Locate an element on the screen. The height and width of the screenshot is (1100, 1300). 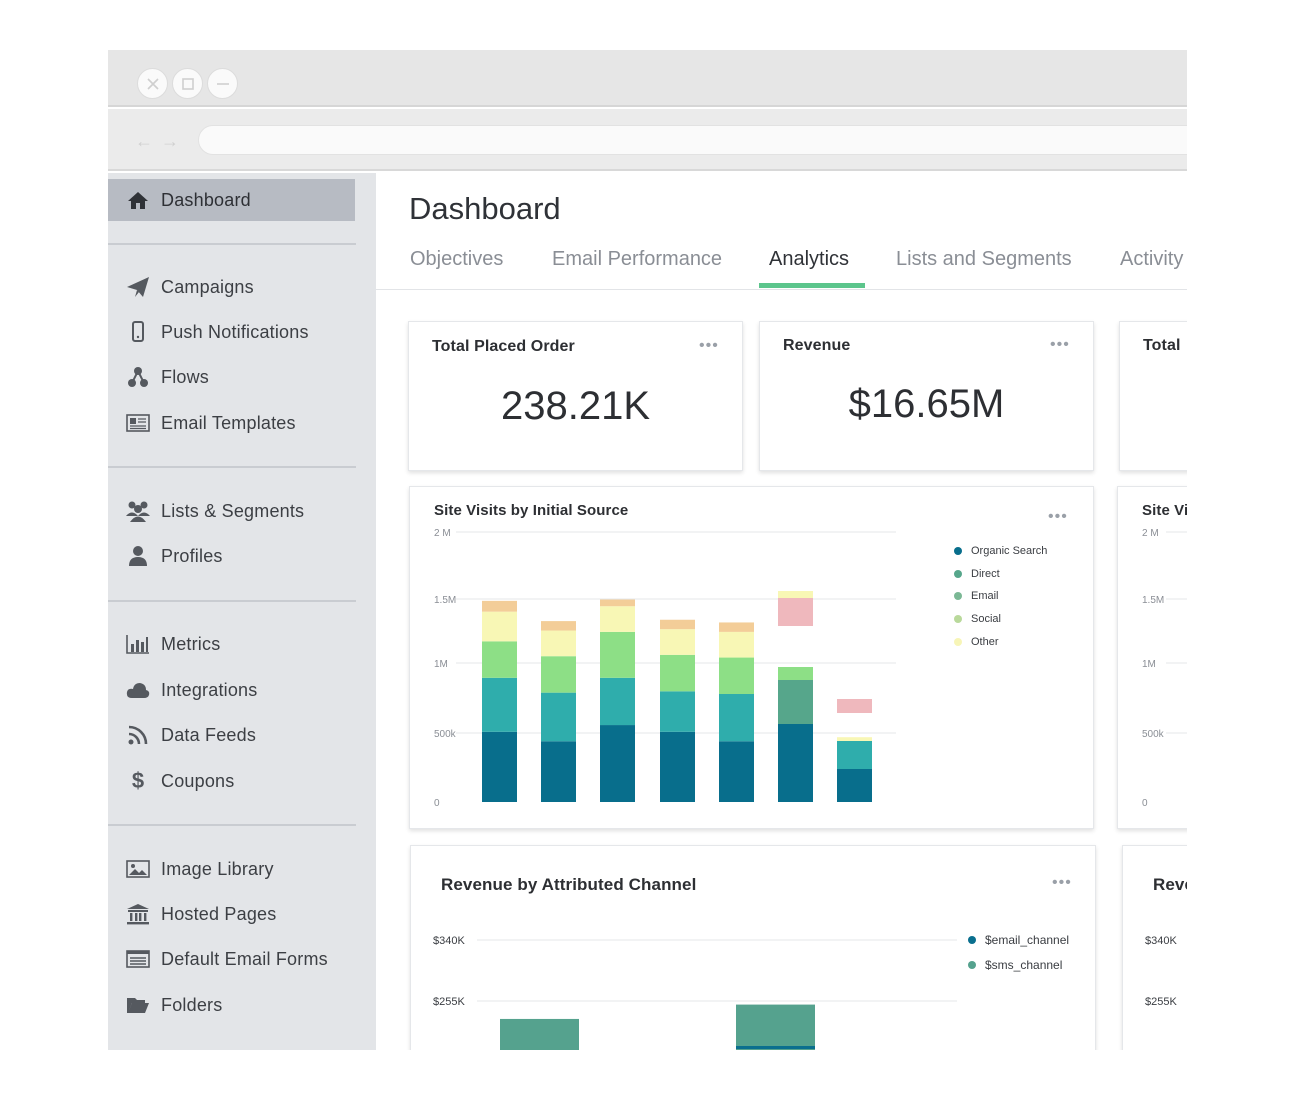
paper-plane-icon is located at coordinates (138, 287).